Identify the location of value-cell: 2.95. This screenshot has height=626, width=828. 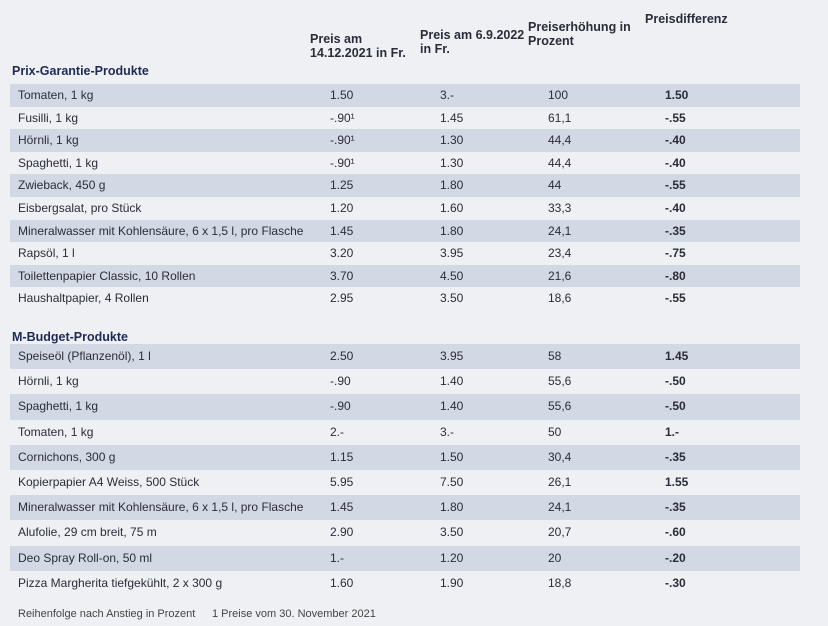
(342, 298).